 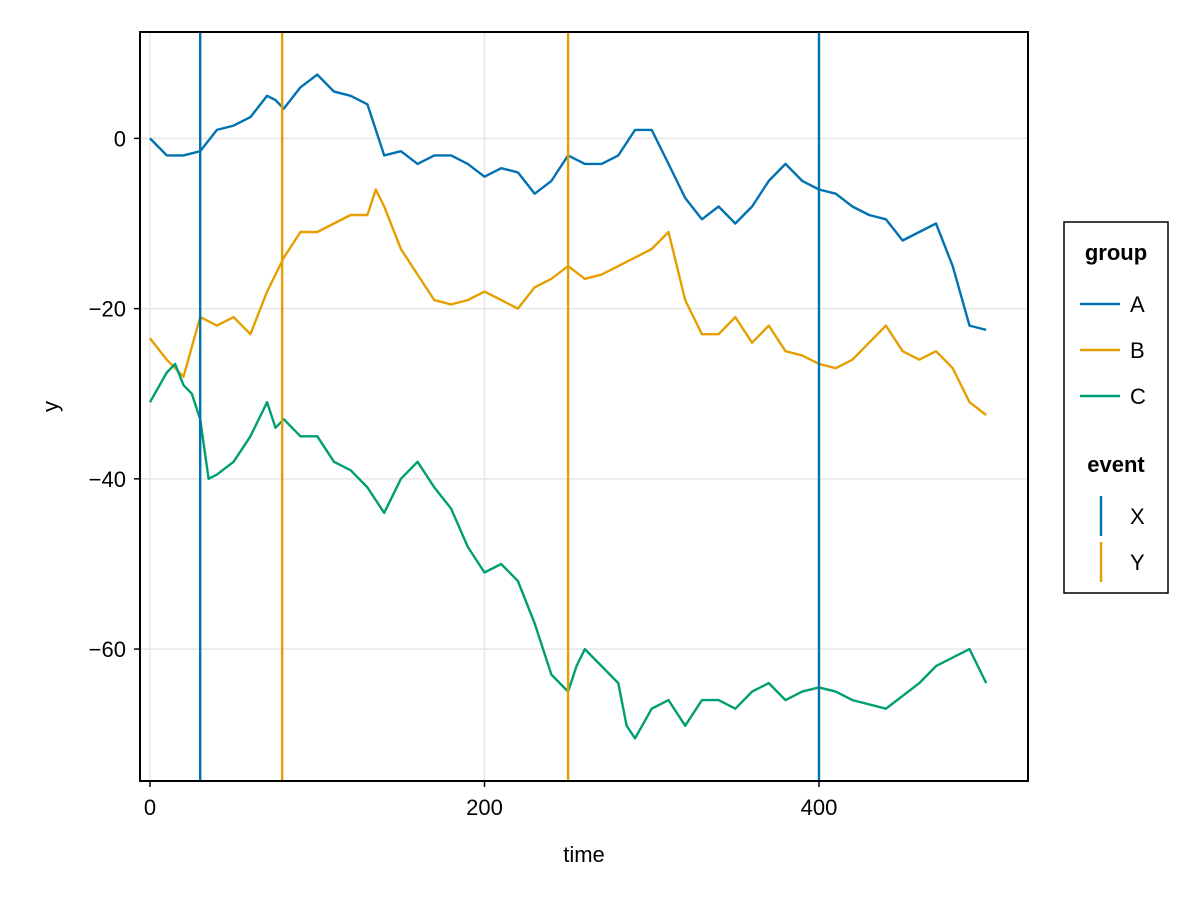 I want to click on y-axis-label: y, so click(x=50, y=406).